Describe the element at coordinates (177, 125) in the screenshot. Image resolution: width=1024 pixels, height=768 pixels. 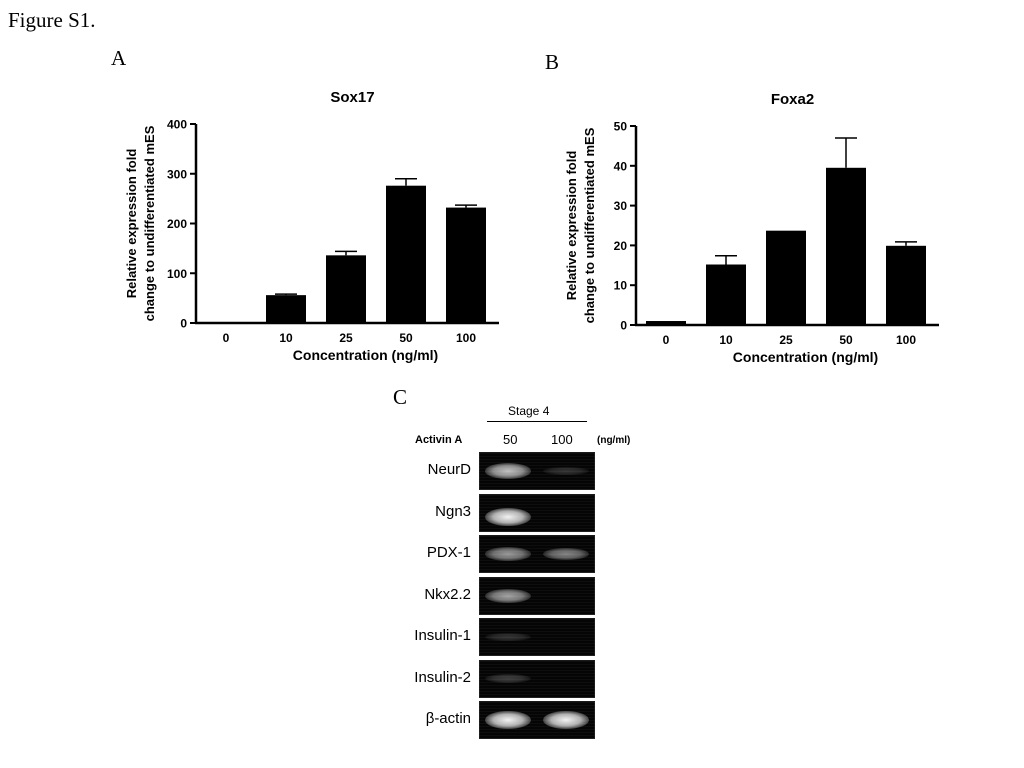
I see `sox17-y-tick-label: 400` at that location.